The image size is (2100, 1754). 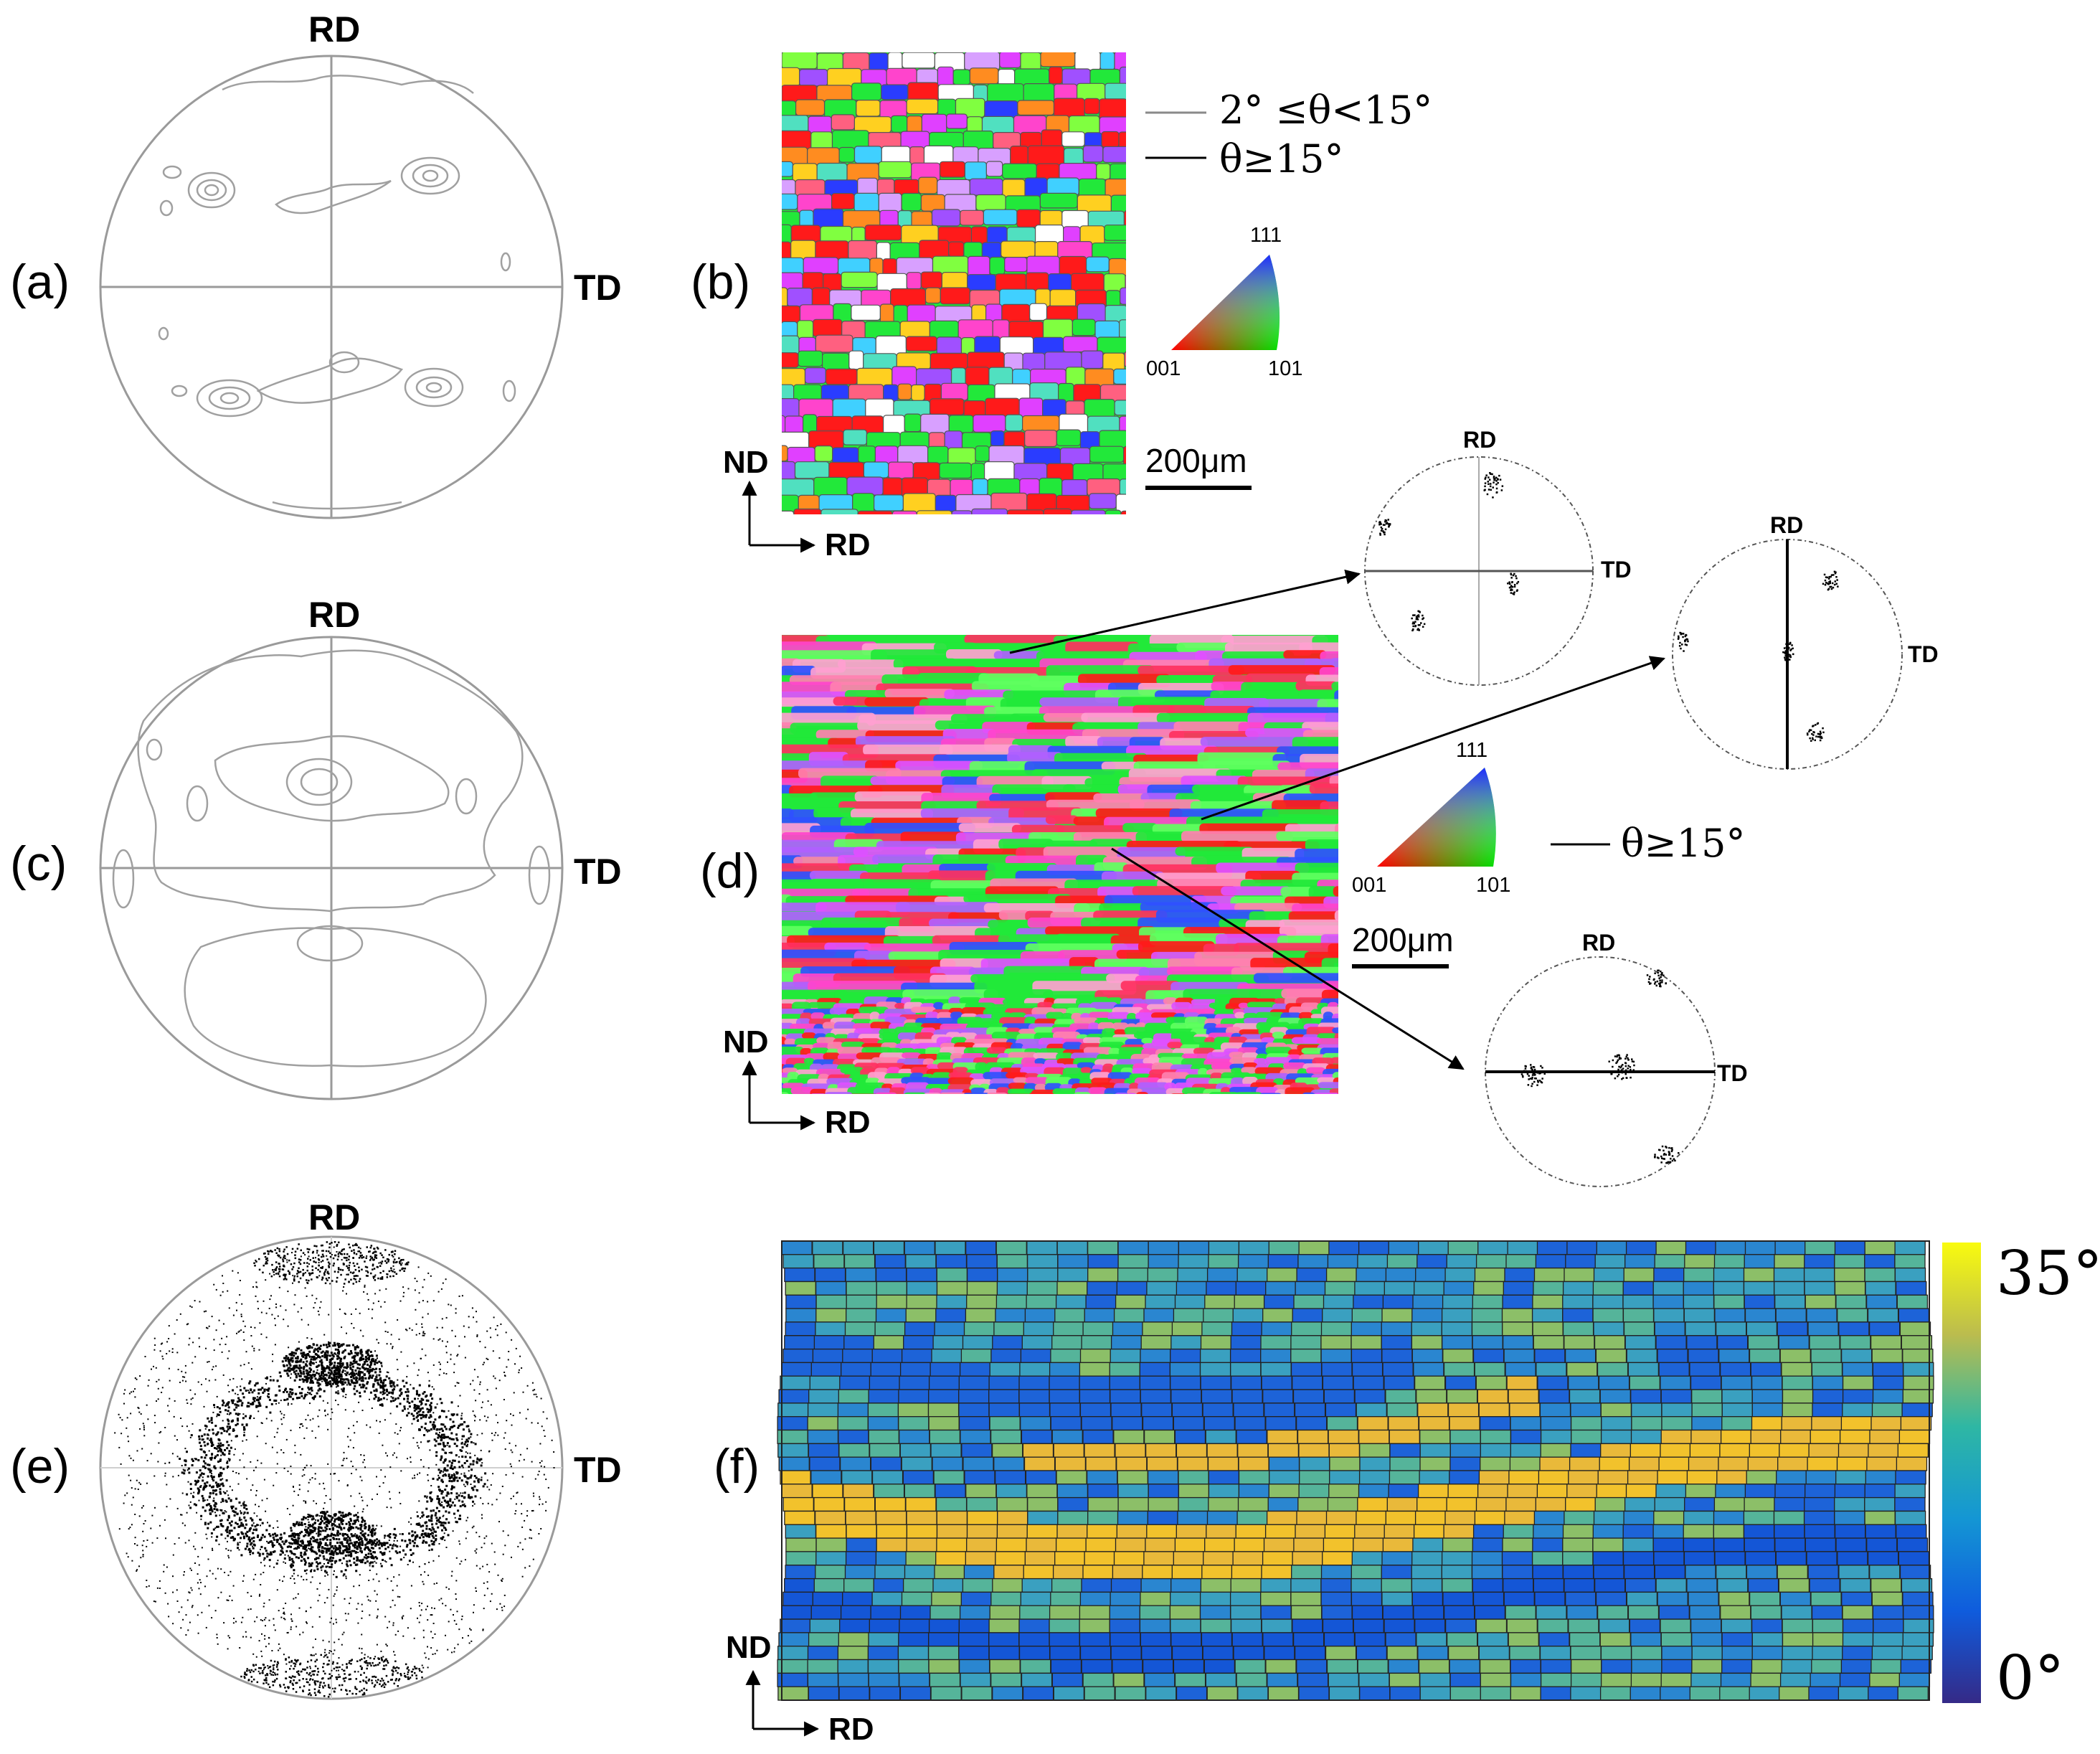 What do you see at coordinates (1060, 864) in the screenshot?
I see `grain-map-d` at bounding box center [1060, 864].